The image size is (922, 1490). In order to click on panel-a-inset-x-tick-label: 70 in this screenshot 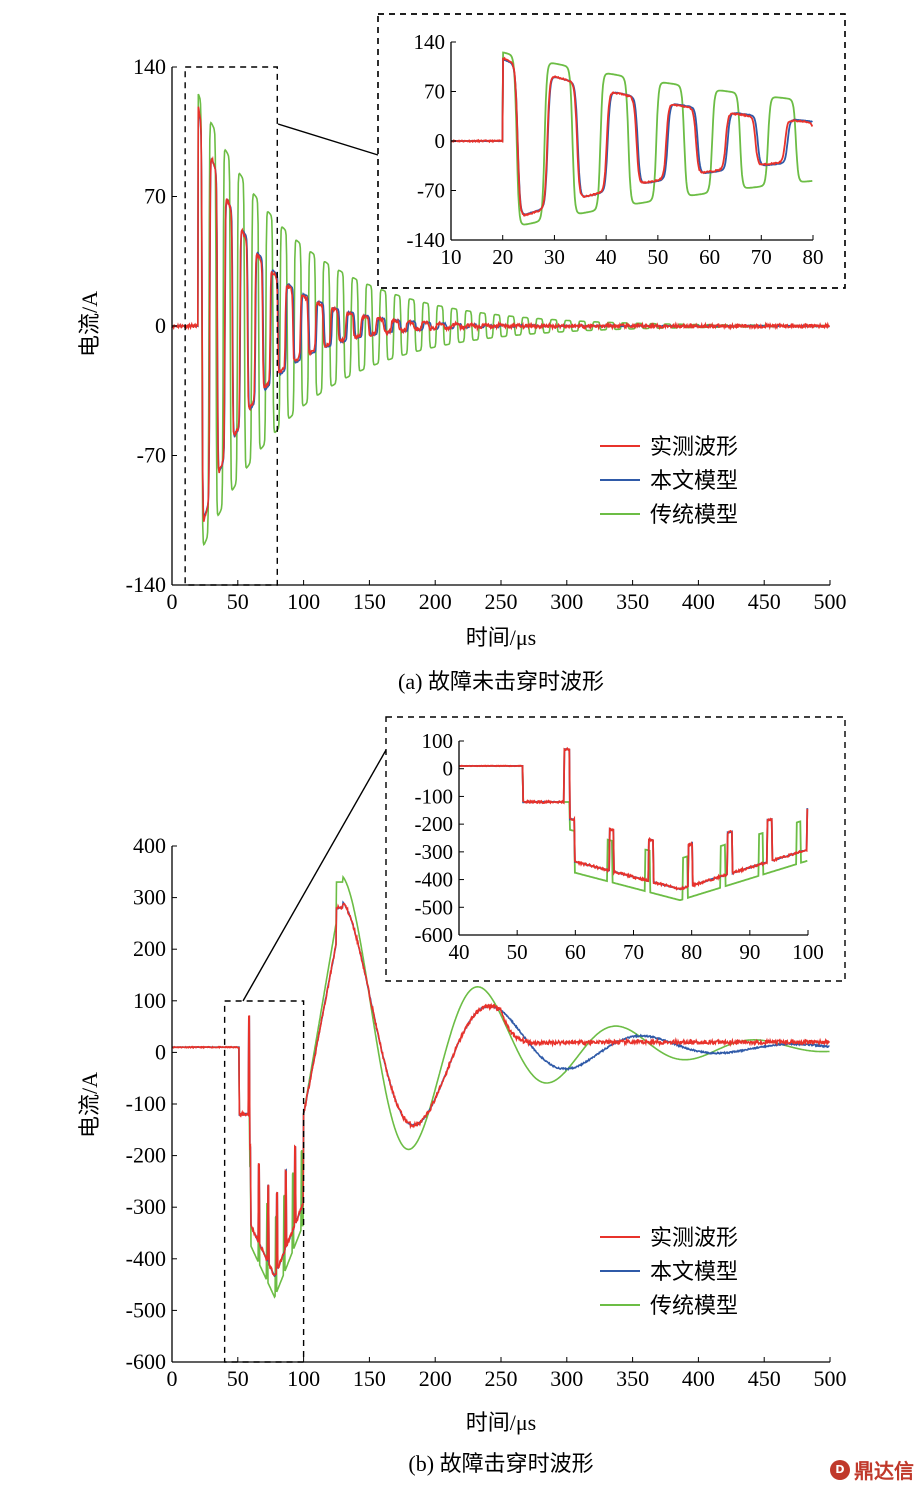, I will do `click(761, 257)`.